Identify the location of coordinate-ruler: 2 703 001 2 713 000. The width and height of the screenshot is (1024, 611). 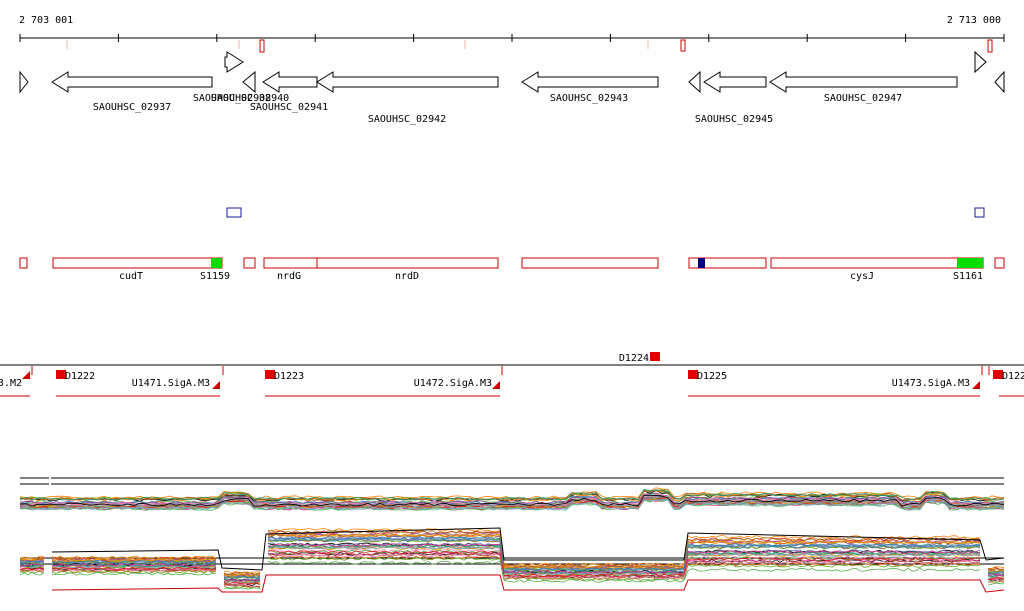
(512, 34).